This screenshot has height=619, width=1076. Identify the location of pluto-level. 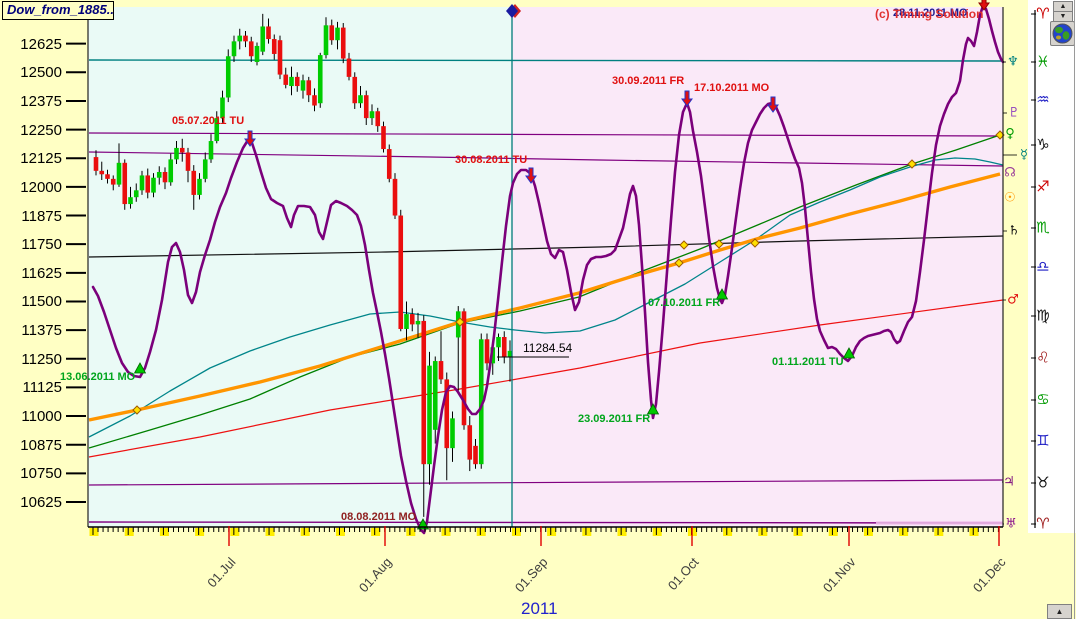
(544, 134).